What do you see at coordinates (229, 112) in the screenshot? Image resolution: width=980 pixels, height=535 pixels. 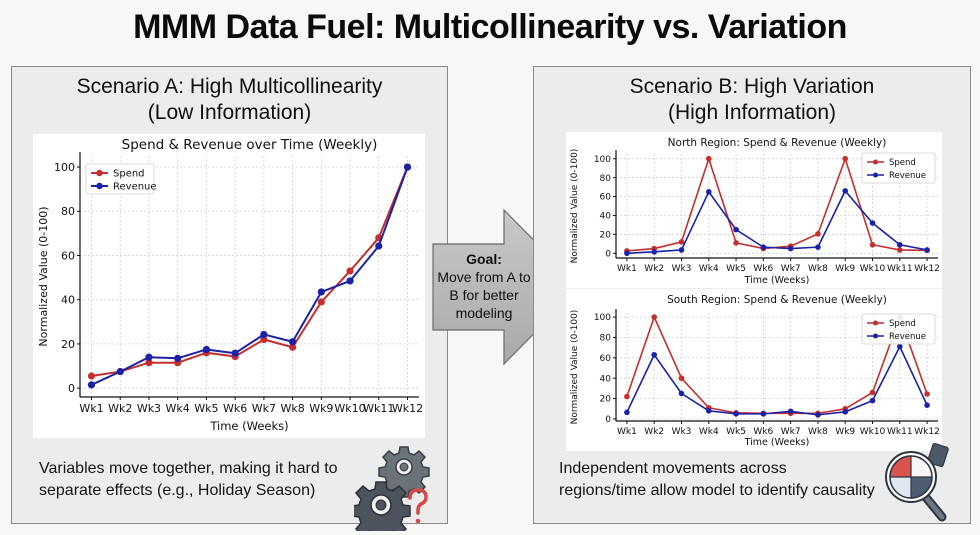 I see `scenario-a-title-line2: (Low Information)` at bounding box center [229, 112].